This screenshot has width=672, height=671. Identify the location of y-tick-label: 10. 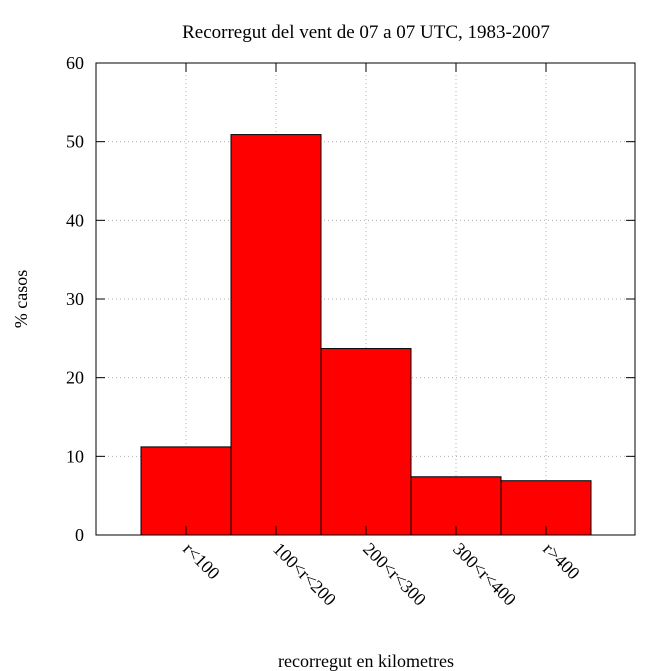
(75, 456).